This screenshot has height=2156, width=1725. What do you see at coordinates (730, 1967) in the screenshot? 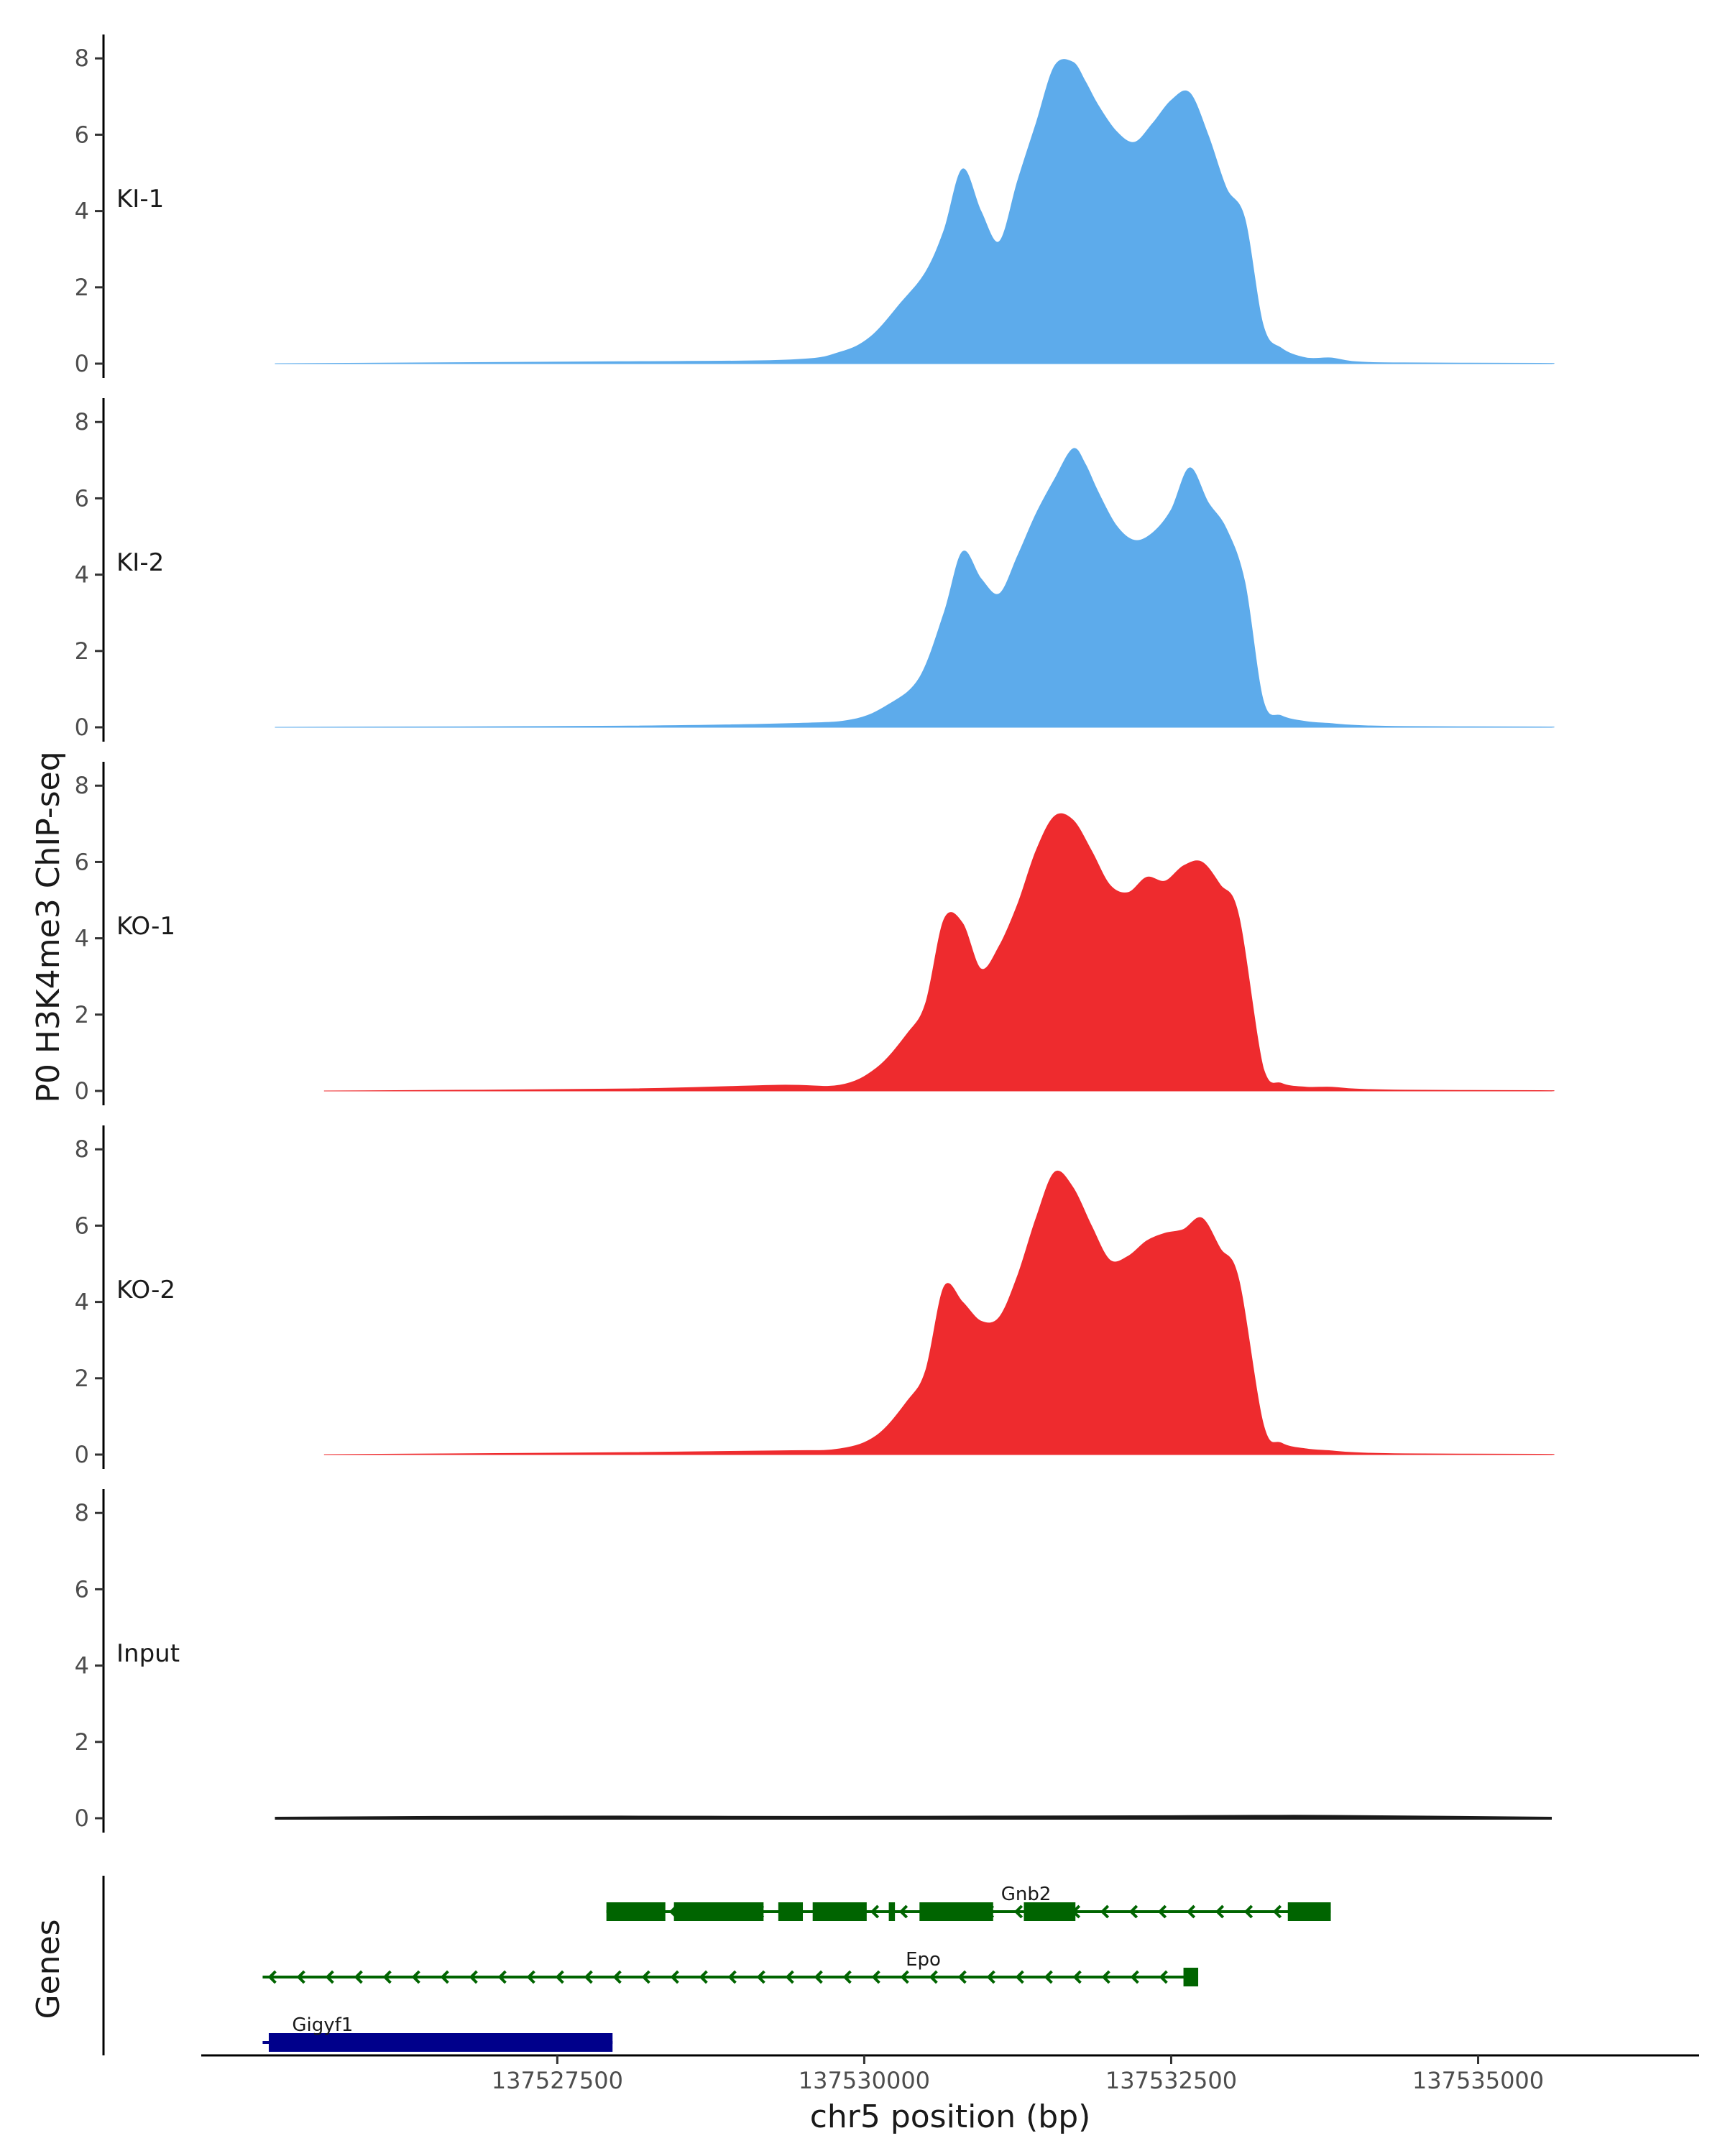
I see `gene-epo: Epo` at bounding box center [730, 1967].